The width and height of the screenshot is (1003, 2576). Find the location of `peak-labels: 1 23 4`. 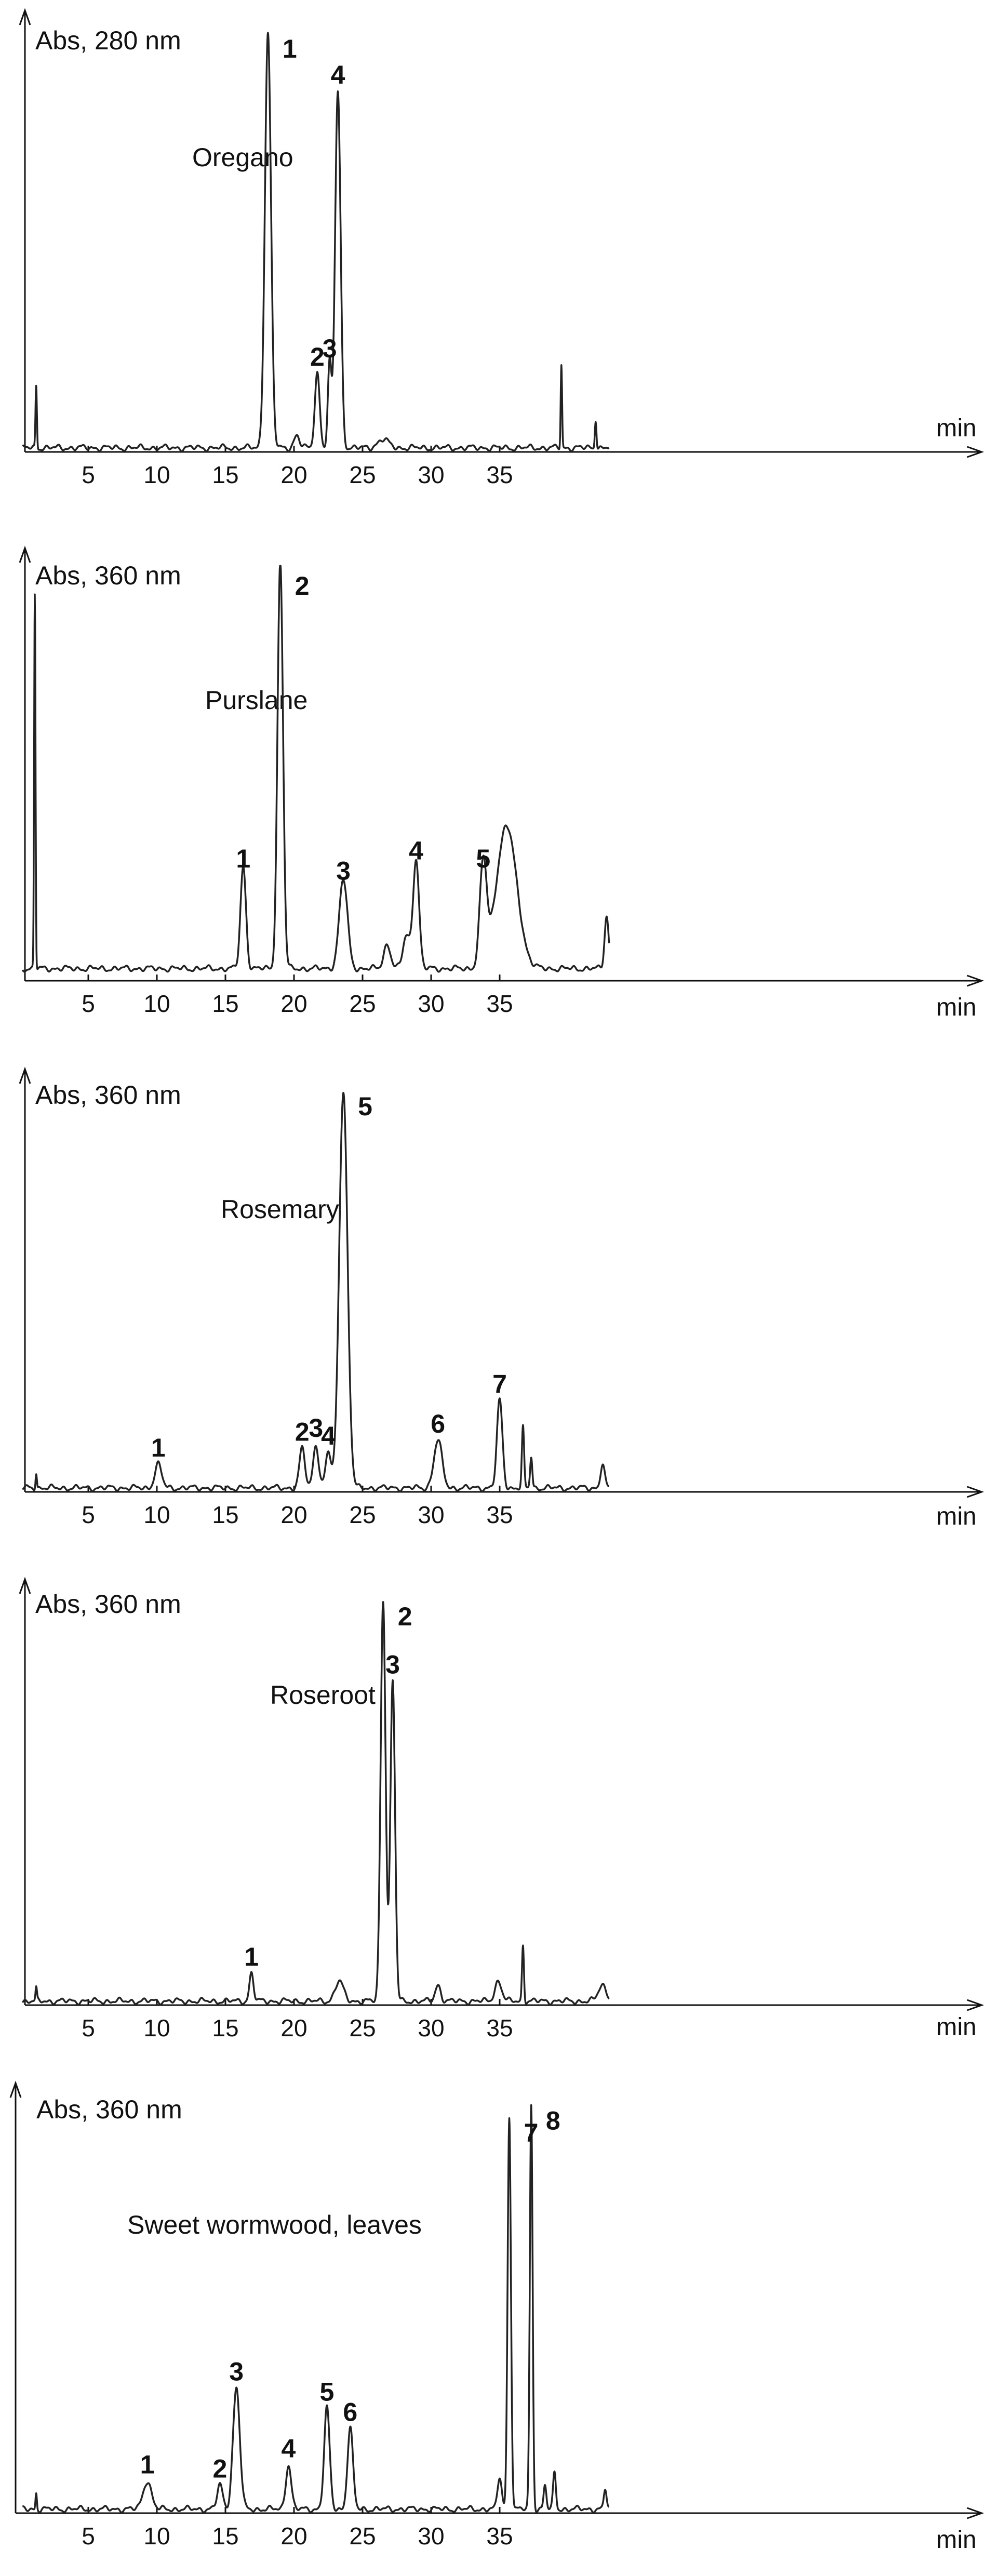

peak-labels: 1 23 4 is located at coordinates (314, 202).